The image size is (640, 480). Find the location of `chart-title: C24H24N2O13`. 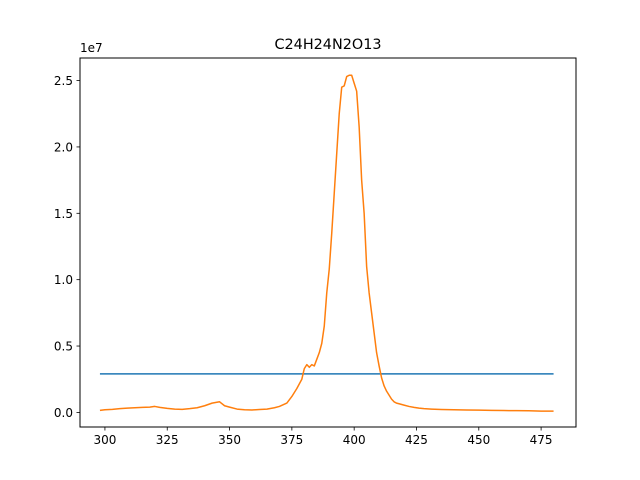

chart-title: C24H24N2O13 is located at coordinates (327, 45).